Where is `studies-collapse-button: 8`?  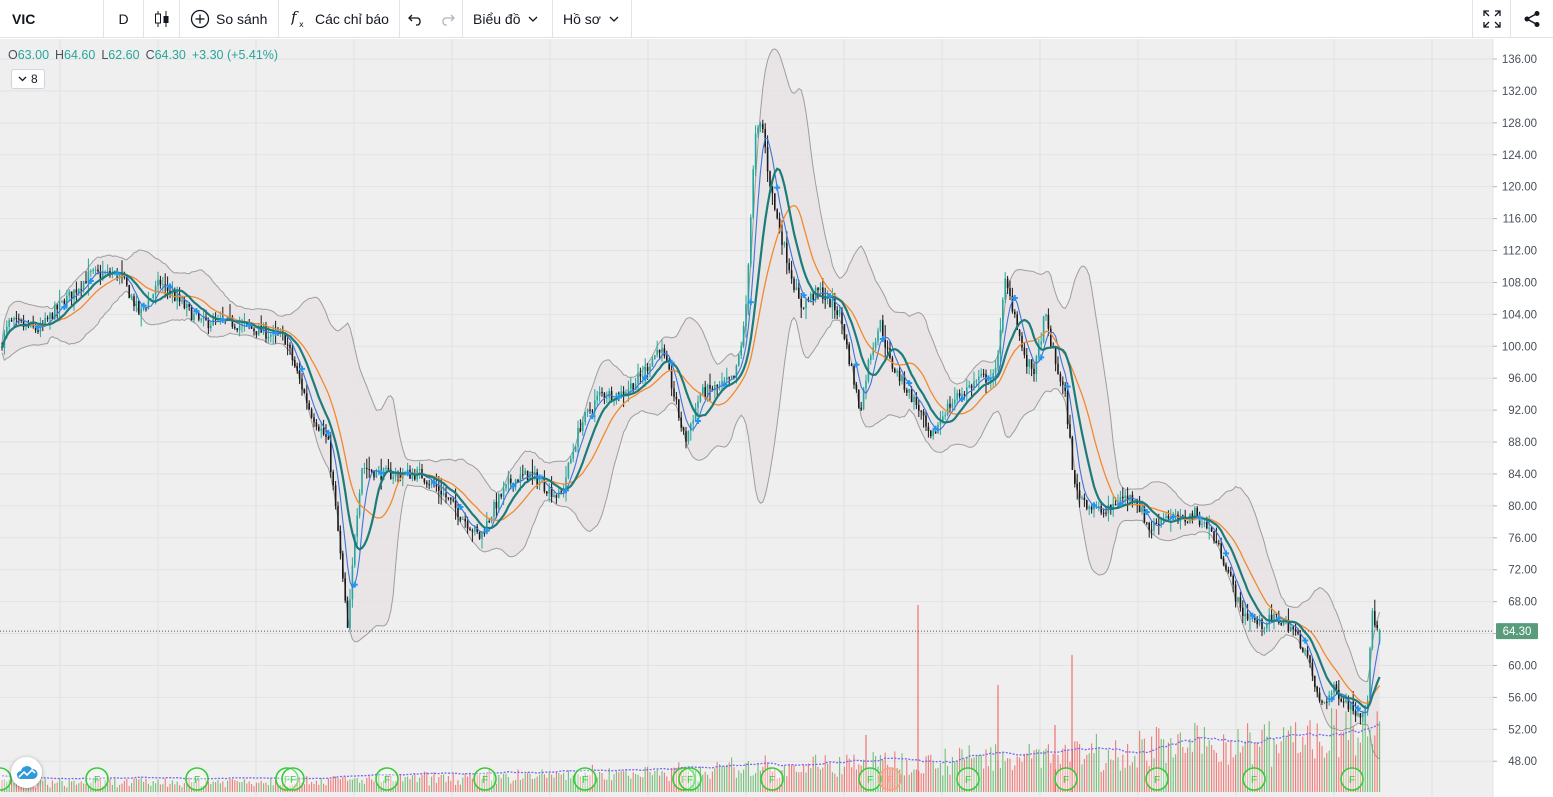
studies-collapse-button: 8 is located at coordinates (28, 79).